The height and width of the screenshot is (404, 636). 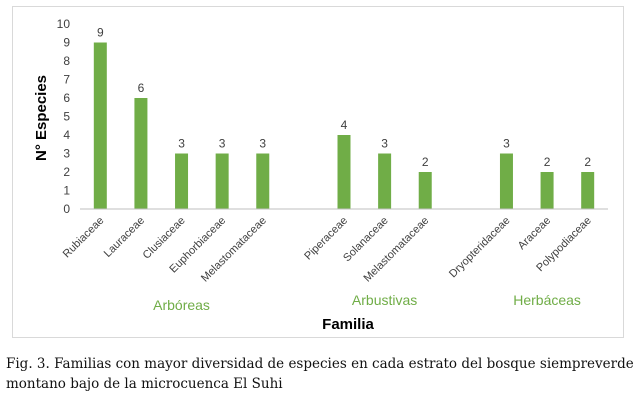 I want to click on y-tick-label: 7, so click(x=66, y=80).